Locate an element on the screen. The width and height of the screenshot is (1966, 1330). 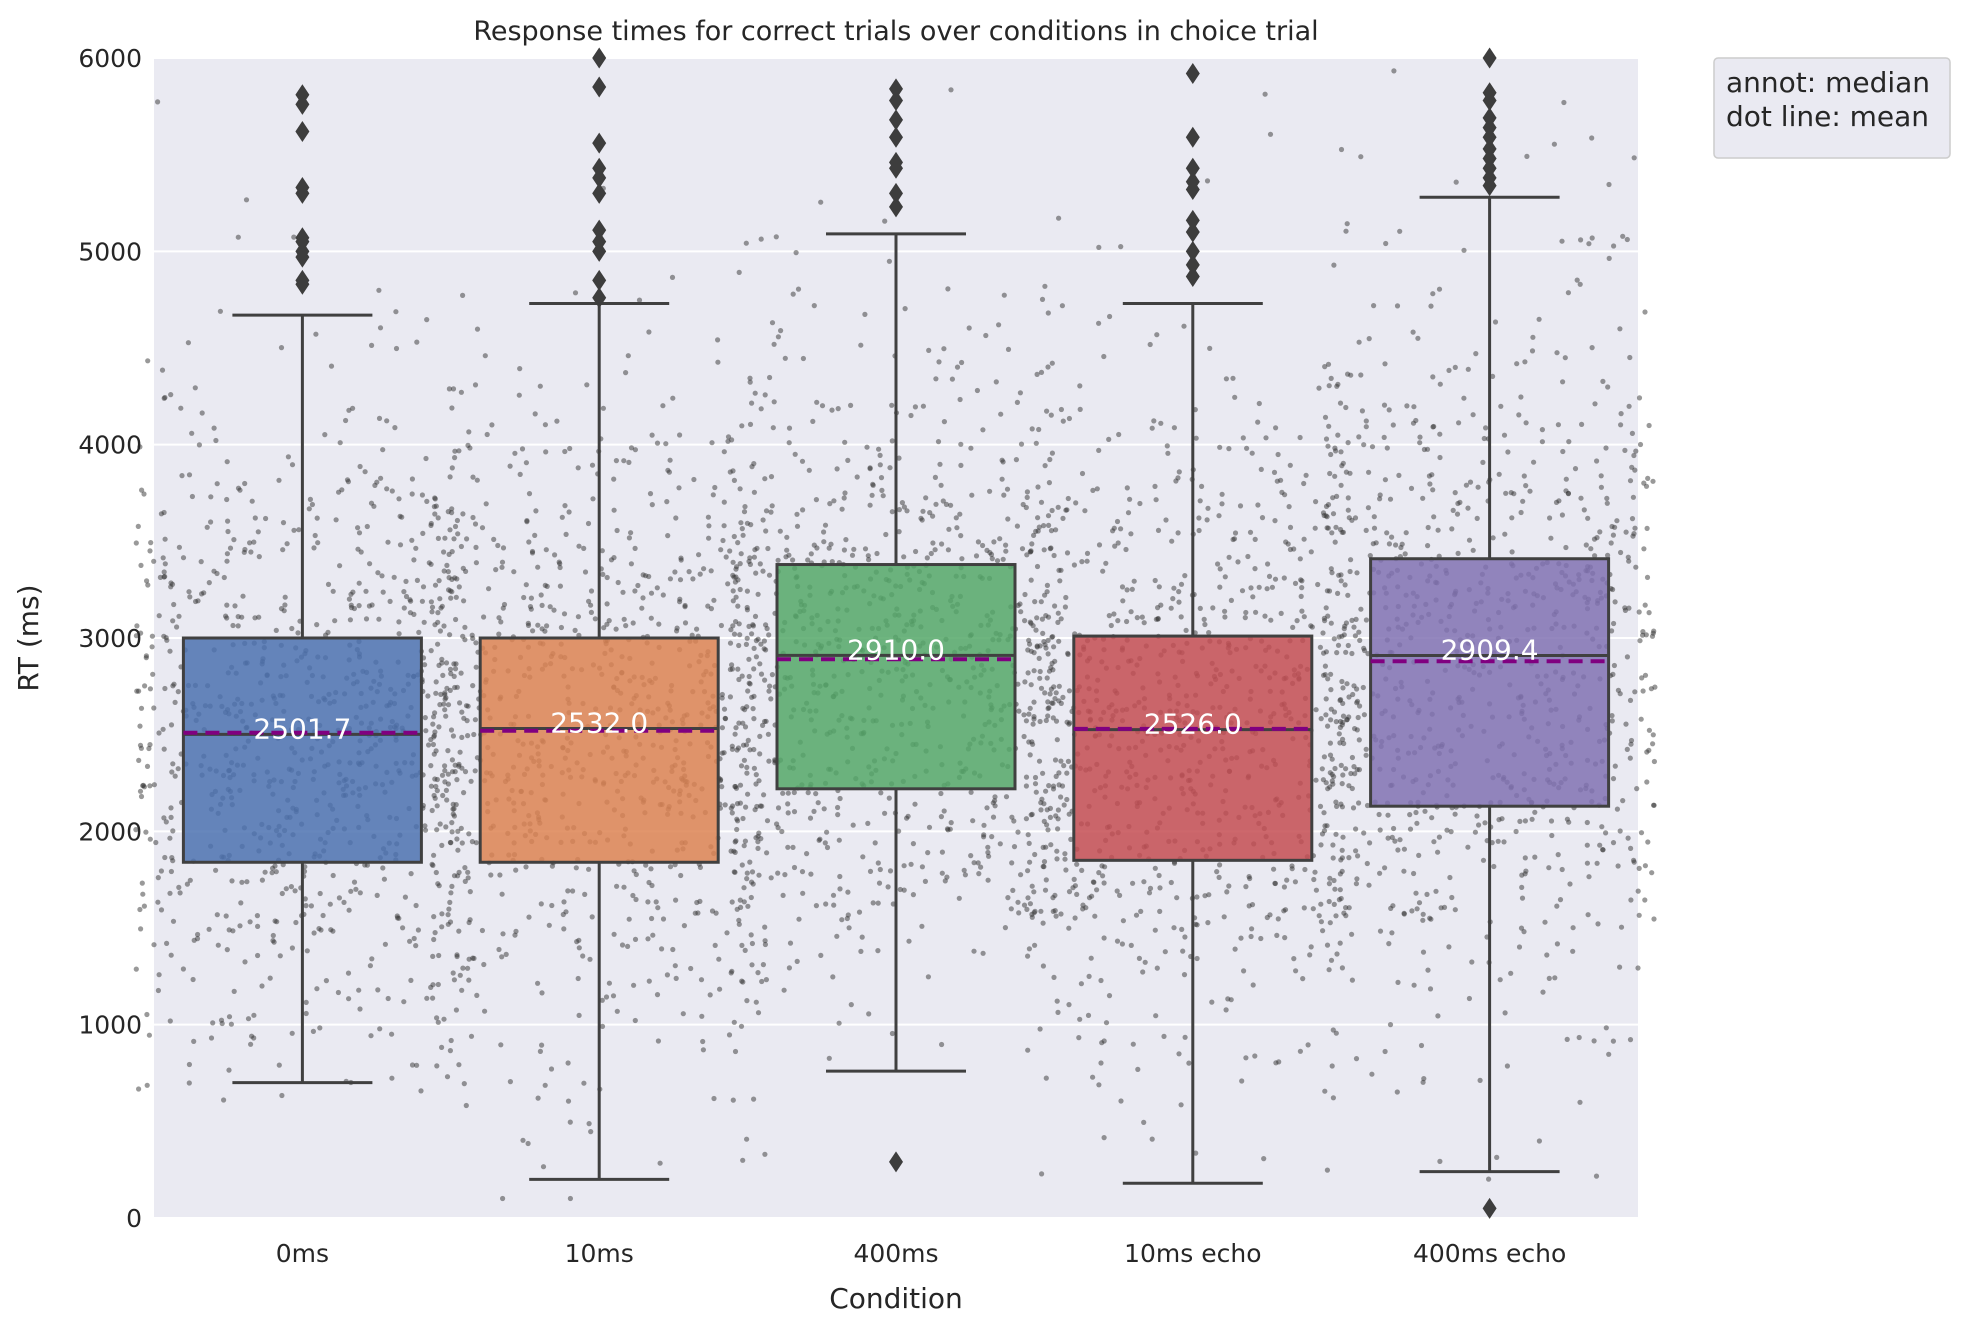
outlier-marker is located at coordinates (599, 143).